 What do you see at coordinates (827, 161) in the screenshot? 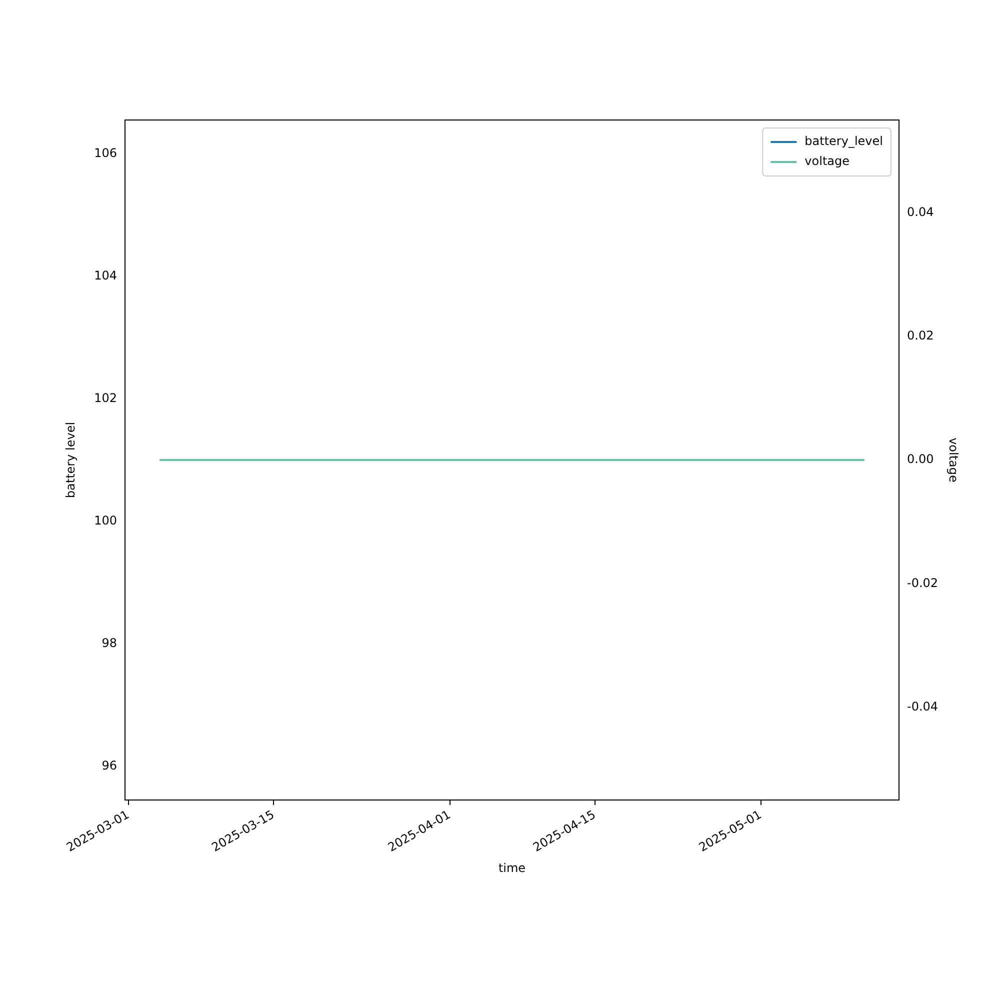
I see `legend-label: voltage` at bounding box center [827, 161].